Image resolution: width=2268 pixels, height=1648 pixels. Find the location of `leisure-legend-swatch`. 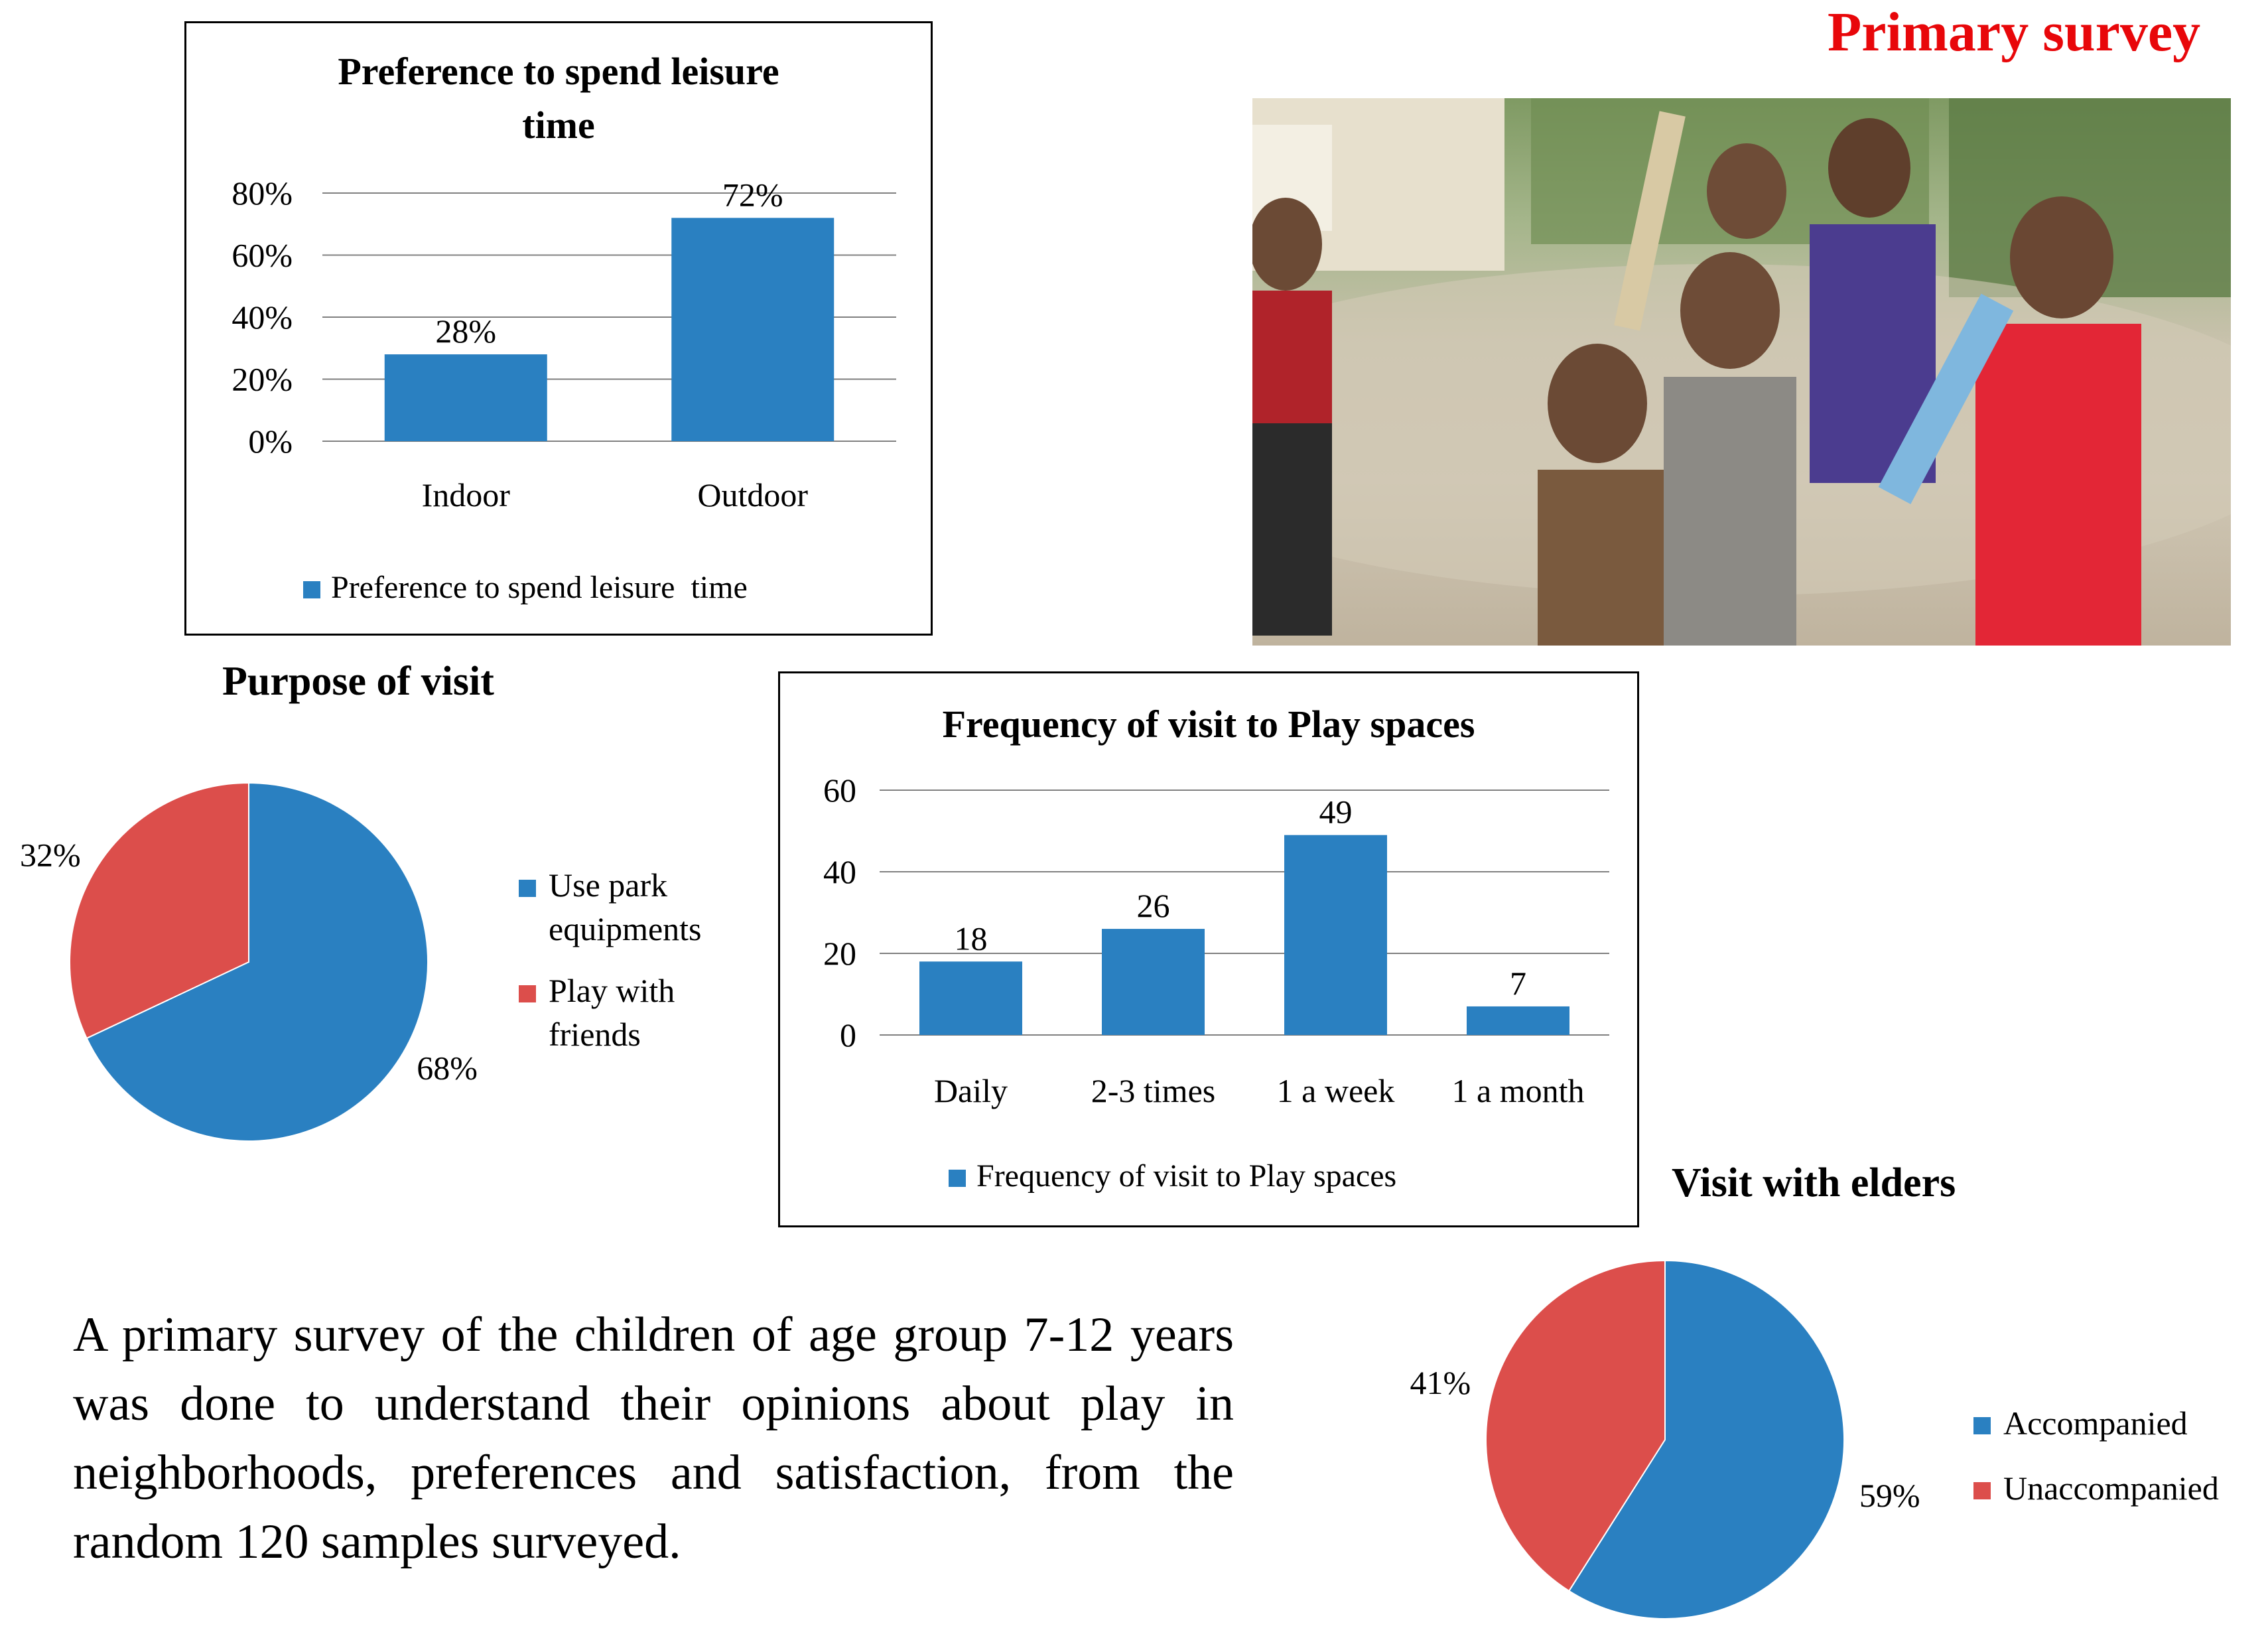

leisure-legend-swatch is located at coordinates (312, 589).